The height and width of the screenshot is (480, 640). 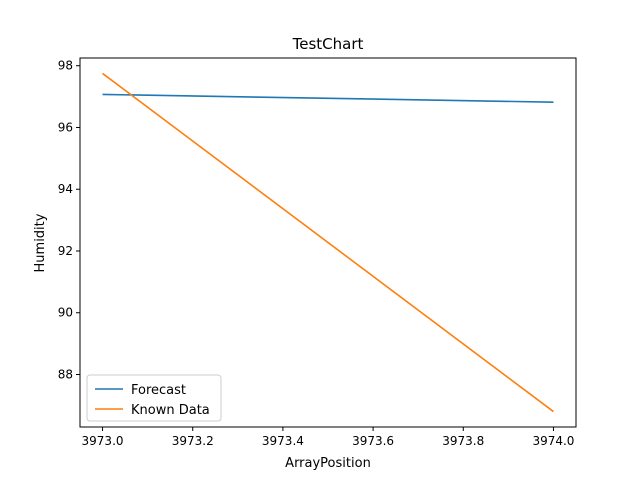 What do you see at coordinates (463, 441) in the screenshot?
I see `x-tick-label: 3973.8` at bounding box center [463, 441].